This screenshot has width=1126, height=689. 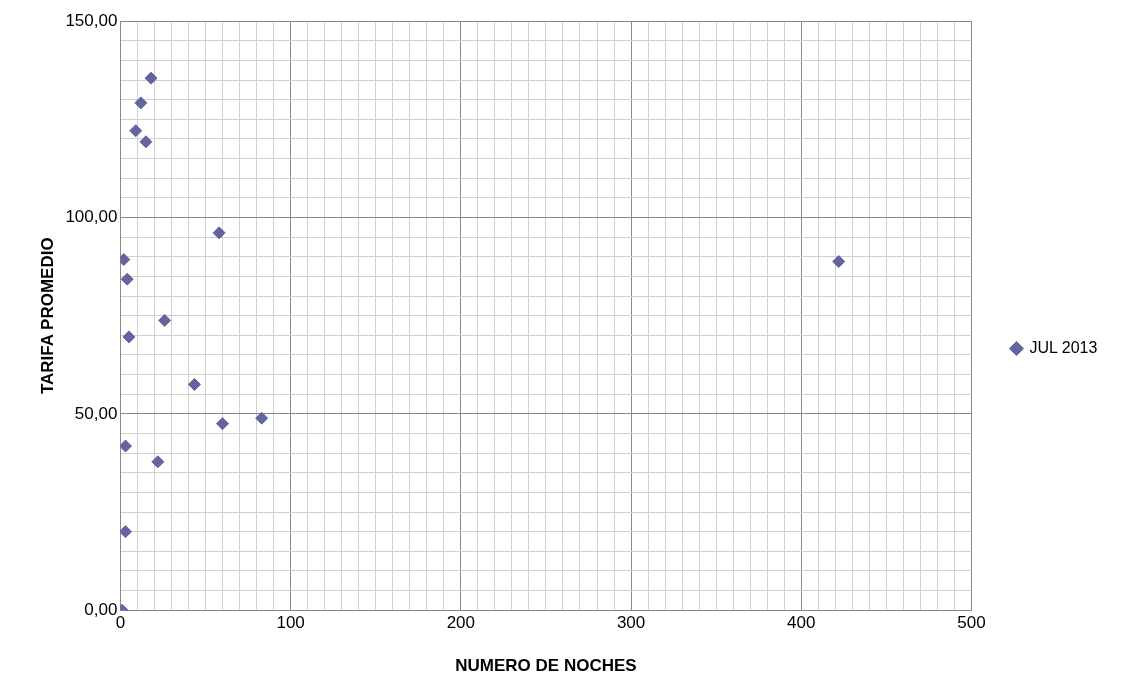 I want to click on y-axis-title: TARIFA PROMEDIO, so click(x=47, y=316).